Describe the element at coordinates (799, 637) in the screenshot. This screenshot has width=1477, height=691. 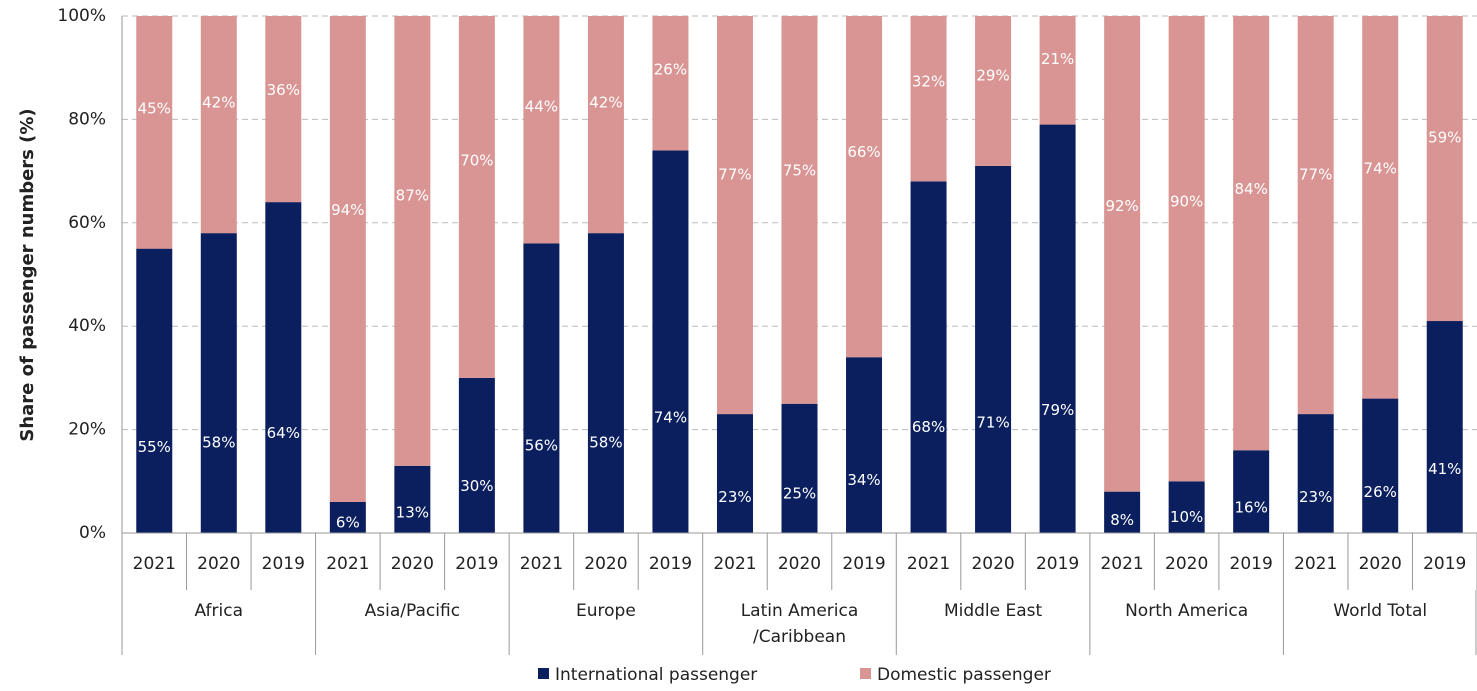
I see `group-label-line: /Caribbean` at that location.